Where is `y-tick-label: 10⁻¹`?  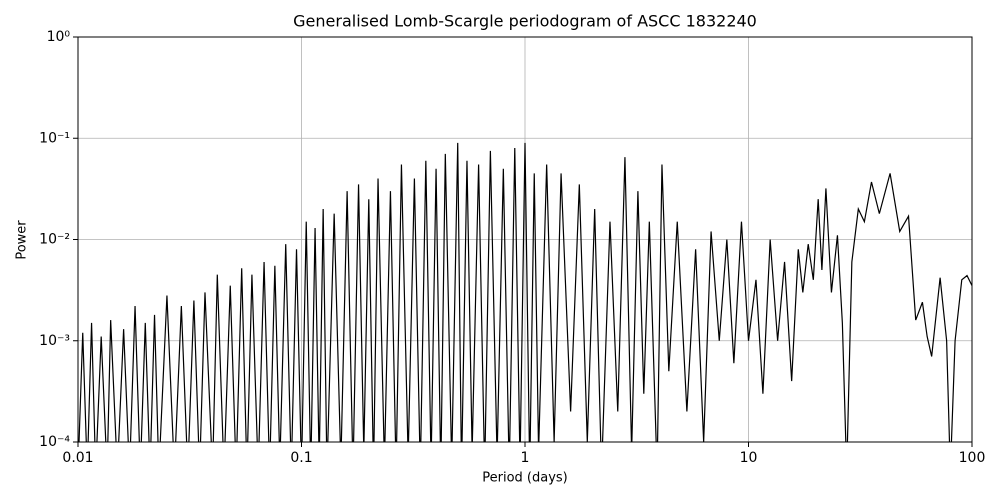
y-tick-label: 10⁻¹ is located at coordinates (54, 138).